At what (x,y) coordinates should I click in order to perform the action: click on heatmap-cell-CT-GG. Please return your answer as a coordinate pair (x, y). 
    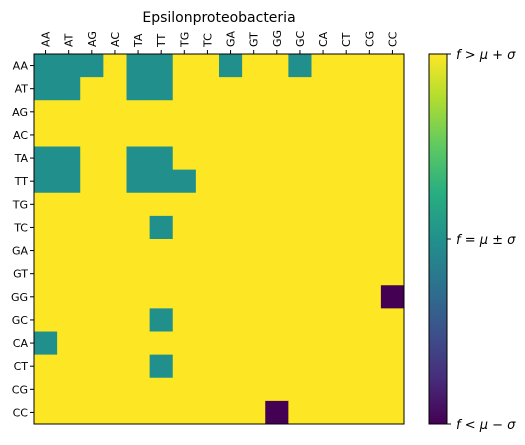
    Looking at the image, I should click on (277, 366).